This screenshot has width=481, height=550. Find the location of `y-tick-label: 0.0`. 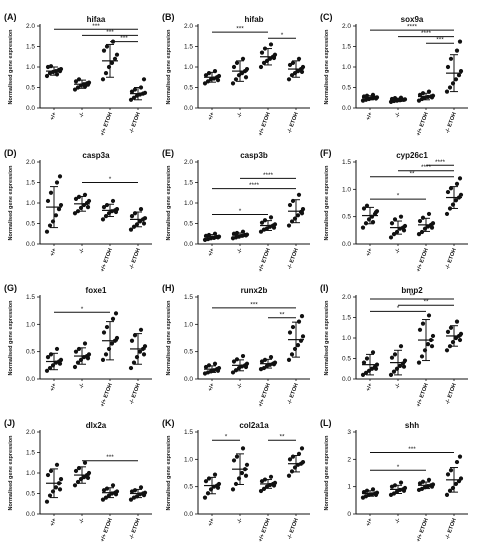

y-tick-label: 0.0 is located at coordinates (188, 244).